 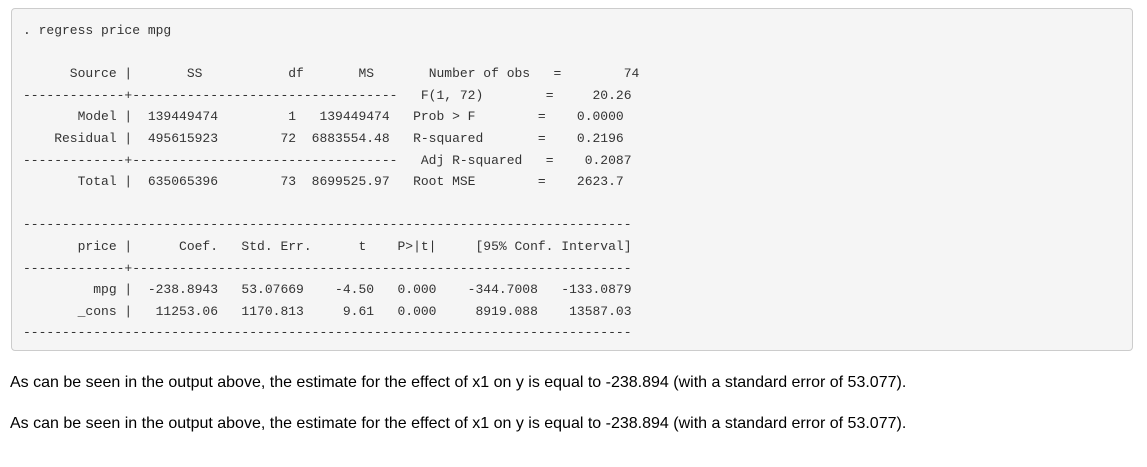 What do you see at coordinates (518, 182) in the screenshot?
I see `stat-root-mse: Root MSE = 2623.7` at bounding box center [518, 182].